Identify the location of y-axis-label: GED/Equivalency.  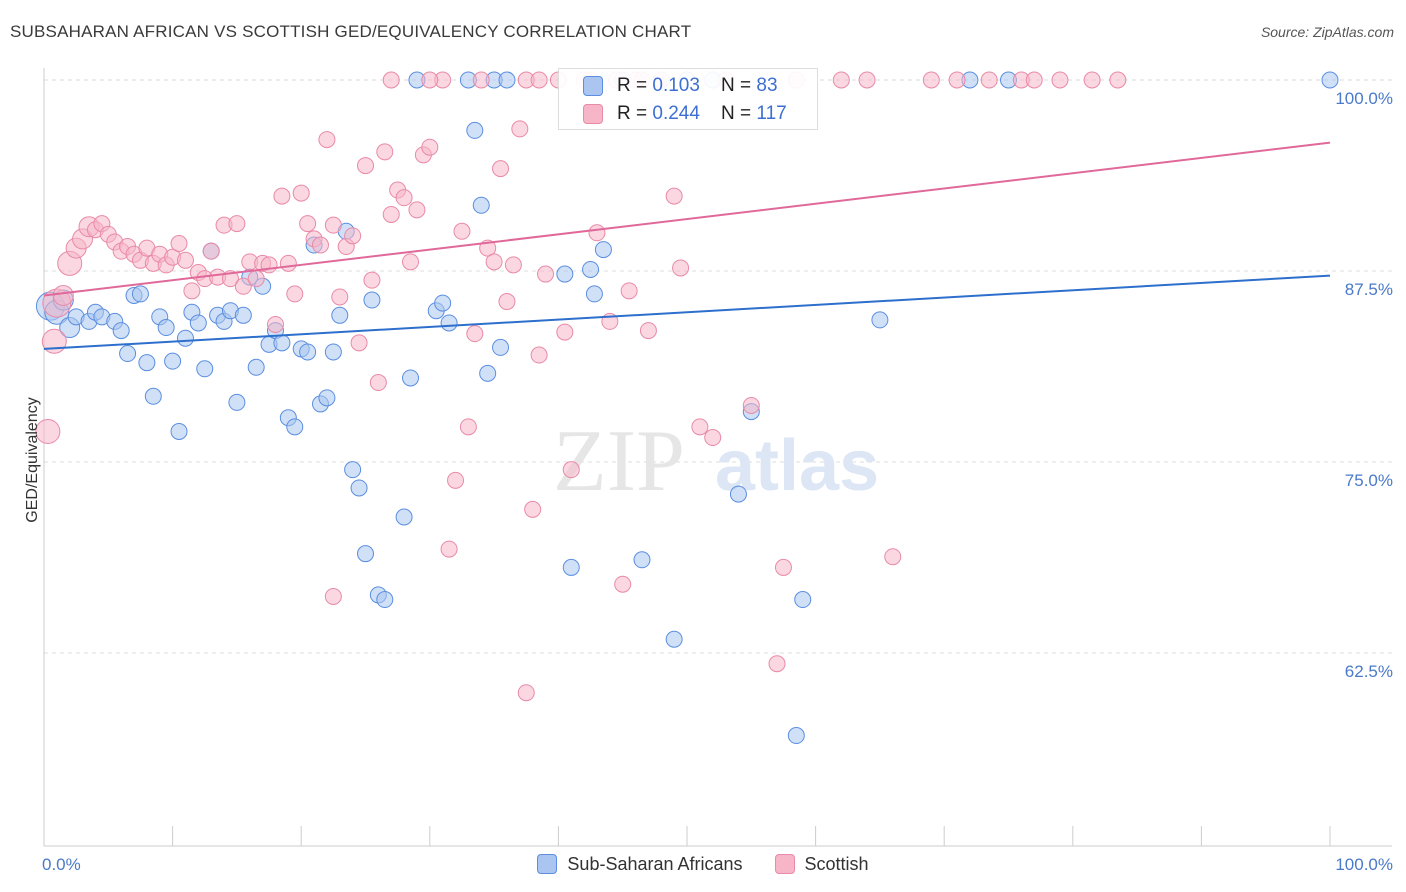
(32, 459).